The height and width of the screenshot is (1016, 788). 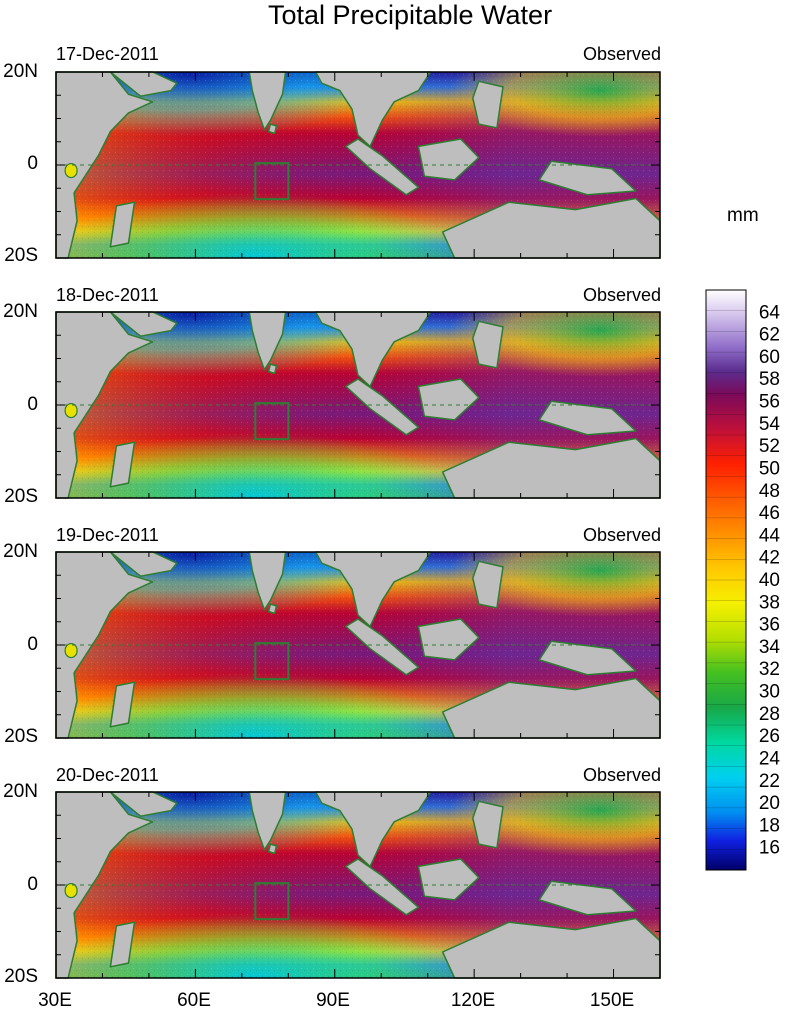 What do you see at coordinates (769, 468) in the screenshot?
I see `colorbar-label: 50` at bounding box center [769, 468].